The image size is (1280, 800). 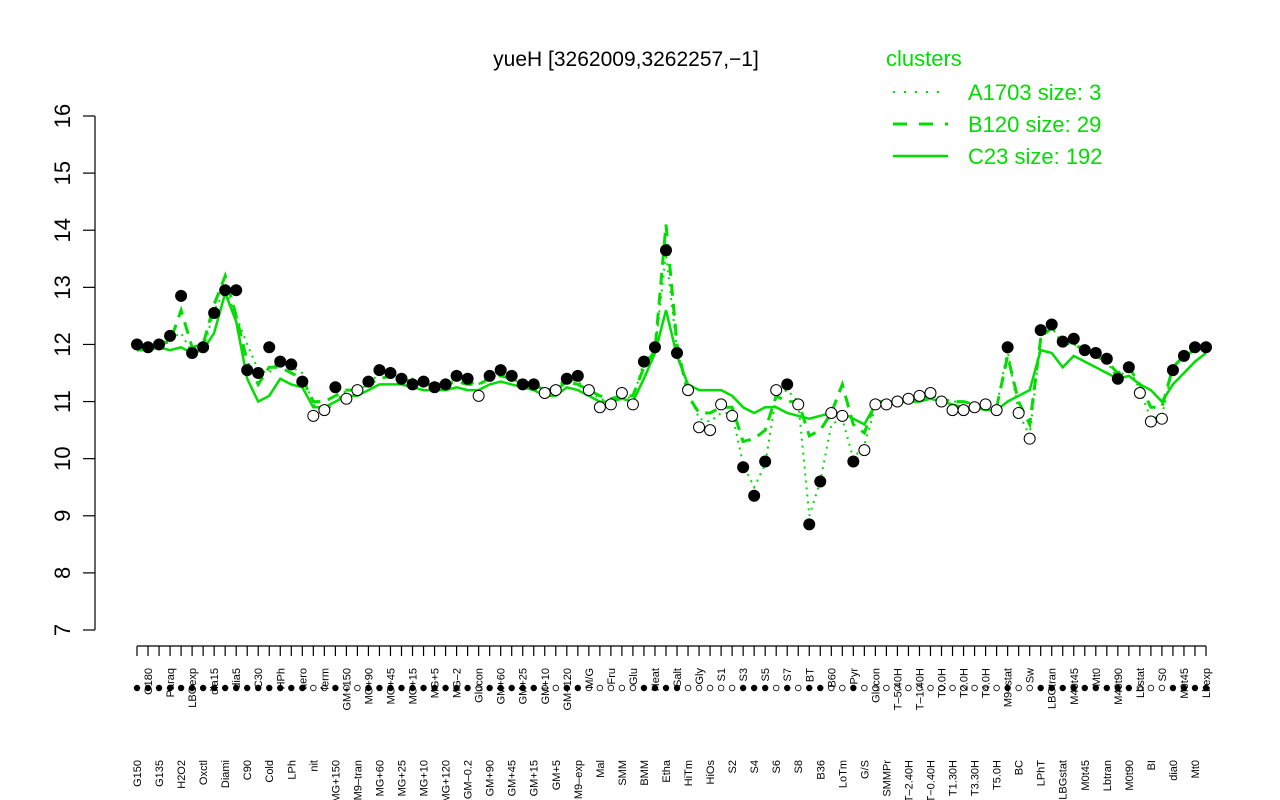 What do you see at coordinates (502, 686) in the screenshot?
I see `x-tick-label: GM+60` at bounding box center [502, 686].